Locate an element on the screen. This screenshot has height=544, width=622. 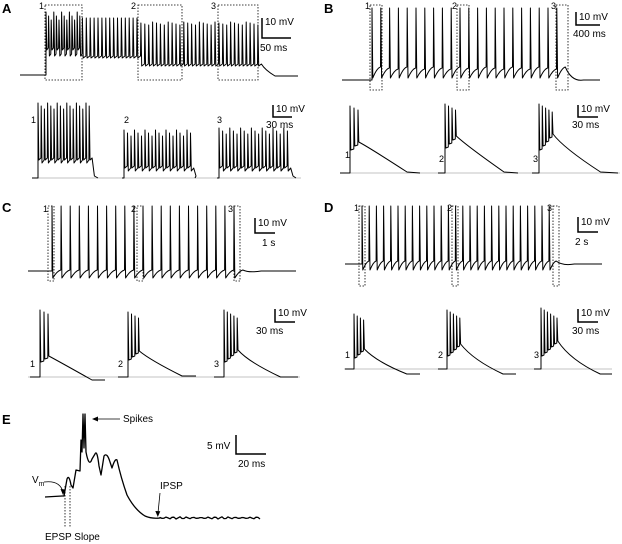
panel-c-top-trace: 1 2 3 is located at coordinates (162, 243).